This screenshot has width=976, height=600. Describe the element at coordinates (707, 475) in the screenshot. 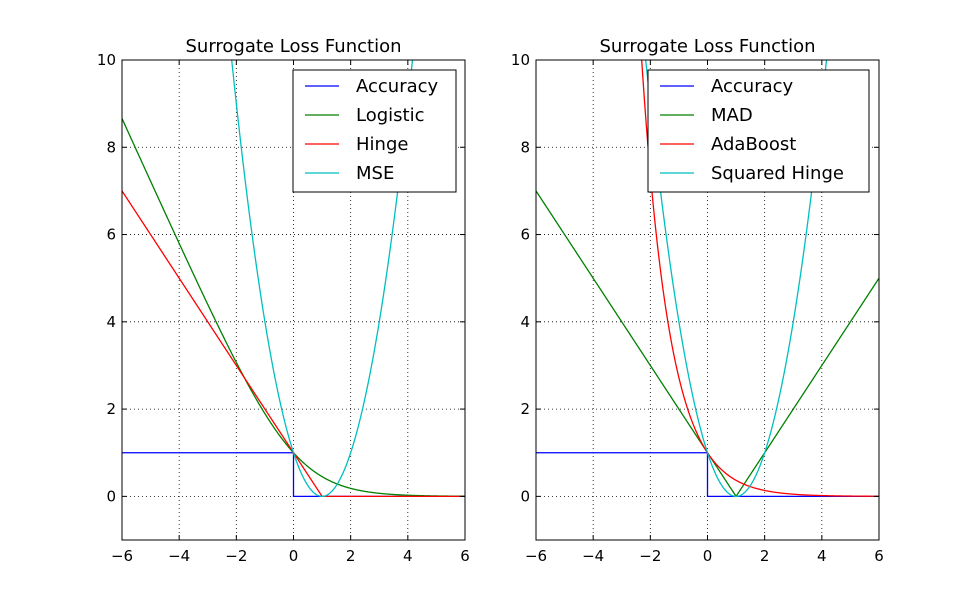

I see `series-line-accuracy` at that location.